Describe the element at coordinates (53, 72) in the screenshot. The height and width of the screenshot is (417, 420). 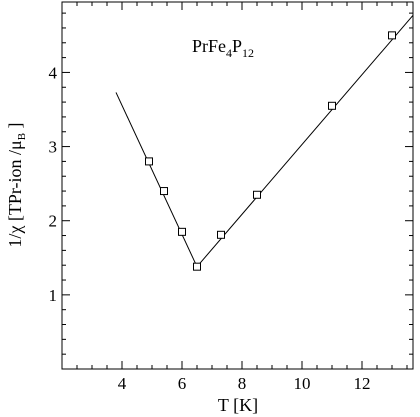
I see `y-tick-label: 4` at that location.